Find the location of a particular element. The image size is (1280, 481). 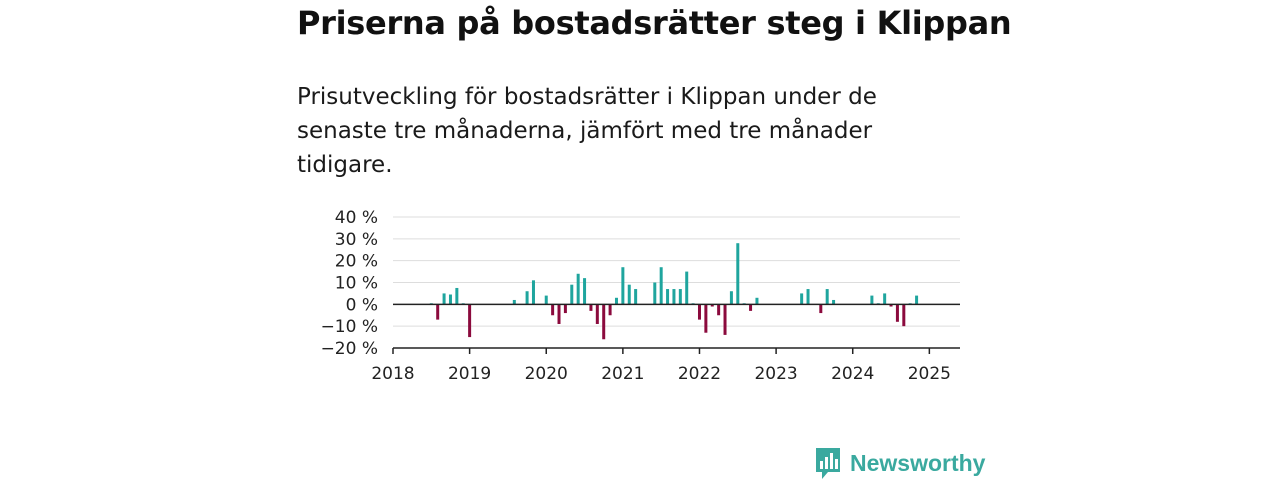

x-tick-label: 2025 is located at coordinates (929, 374).